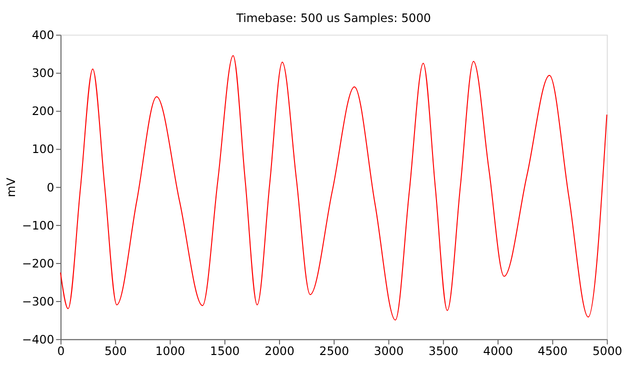 The width and height of the screenshot is (640, 384). Describe the element at coordinates (553, 351) in the screenshot. I see `x-tick-label: 4500` at that location.